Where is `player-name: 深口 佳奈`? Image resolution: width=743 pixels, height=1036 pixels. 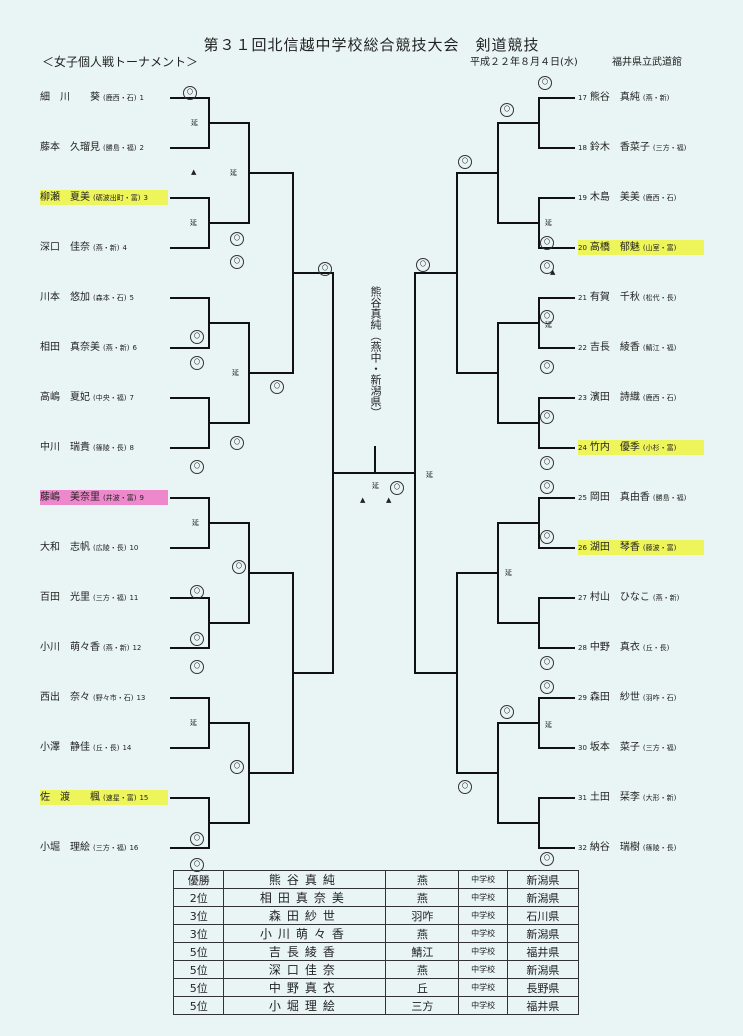 player-name: 深口 佳奈 is located at coordinates (65, 247).